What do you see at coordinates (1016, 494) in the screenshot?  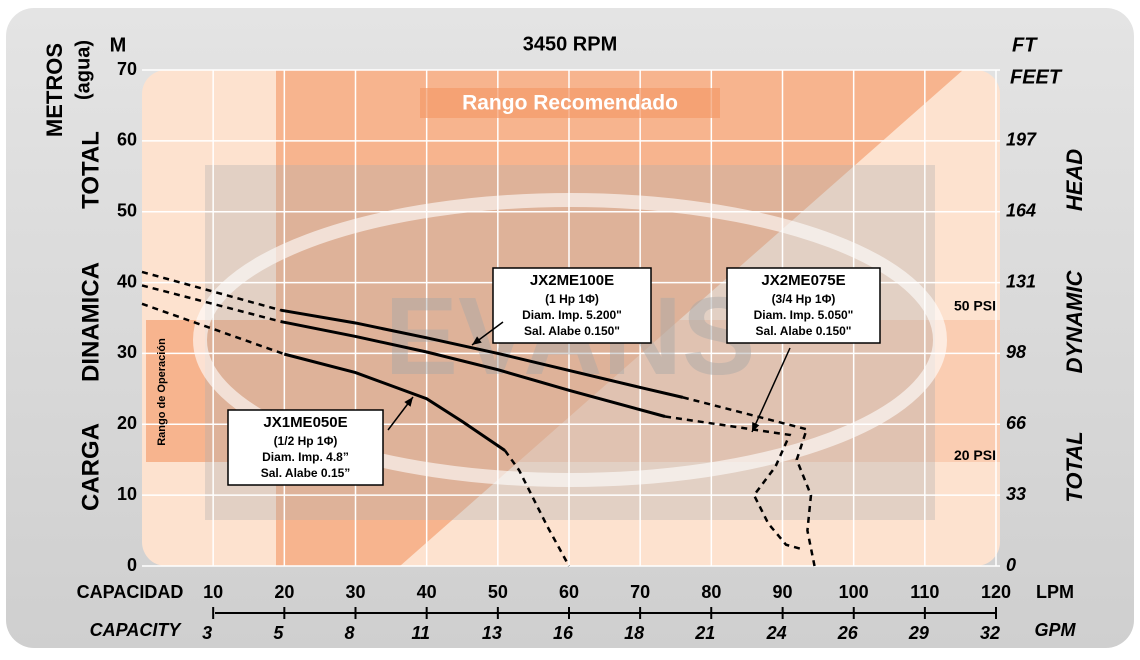 I see `y2-tick-label: 33` at bounding box center [1016, 494].